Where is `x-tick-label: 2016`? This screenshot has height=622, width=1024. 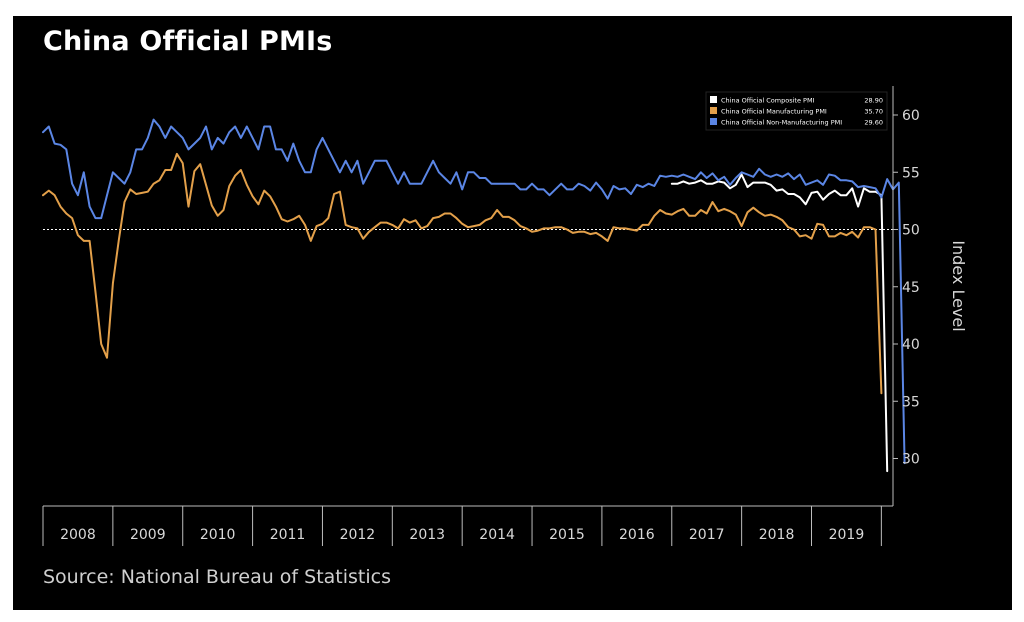 x-tick-label: 2016 is located at coordinates (637, 535).